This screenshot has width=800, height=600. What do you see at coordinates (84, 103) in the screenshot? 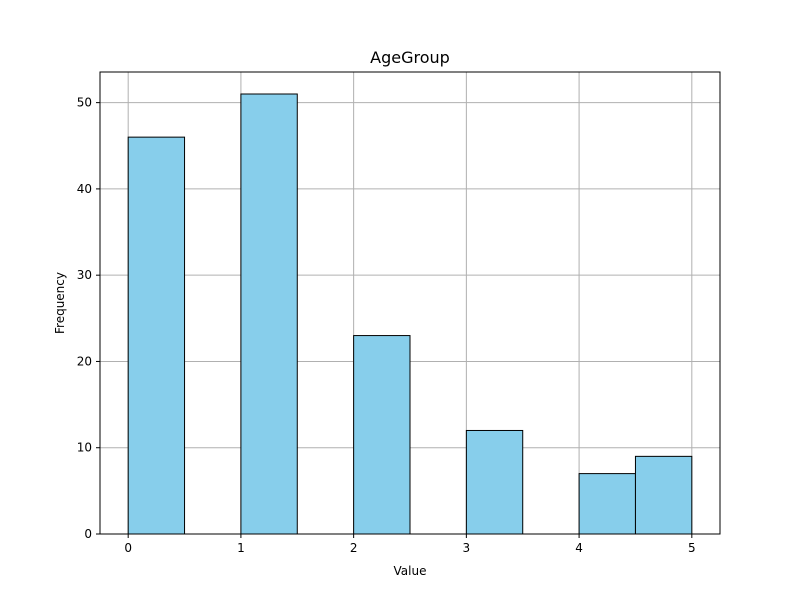
I see `y-tick-label: 50` at bounding box center [84, 103].